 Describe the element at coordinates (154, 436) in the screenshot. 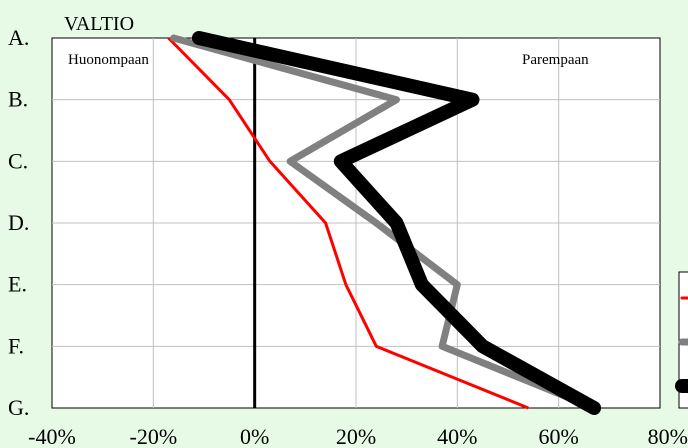

I see `x-tick-label: -20%` at that location.